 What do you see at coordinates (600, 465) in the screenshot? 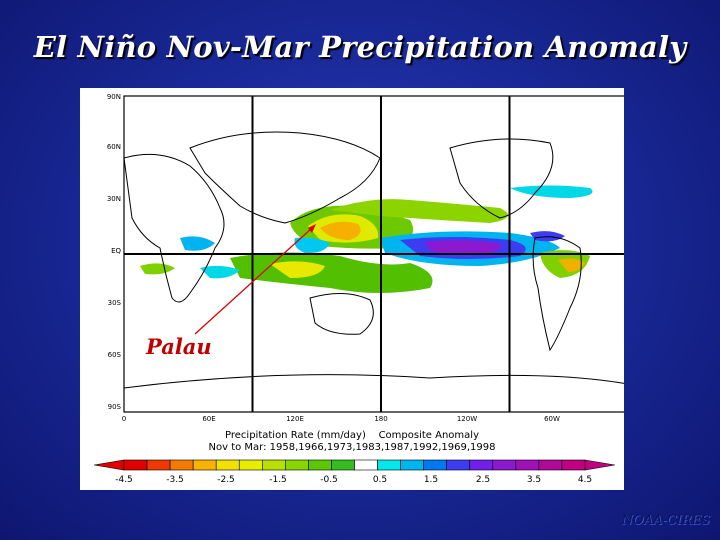
I see `colorbar-right-arrow-icon` at bounding box center [600, 465].